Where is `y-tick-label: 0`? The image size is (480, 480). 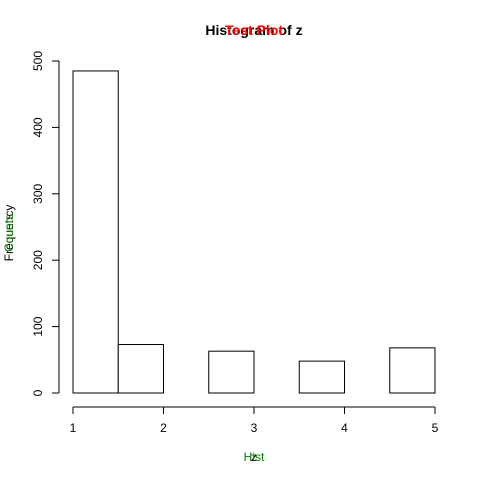 y-tick-label: 0 is located at coordinates (38, 392).